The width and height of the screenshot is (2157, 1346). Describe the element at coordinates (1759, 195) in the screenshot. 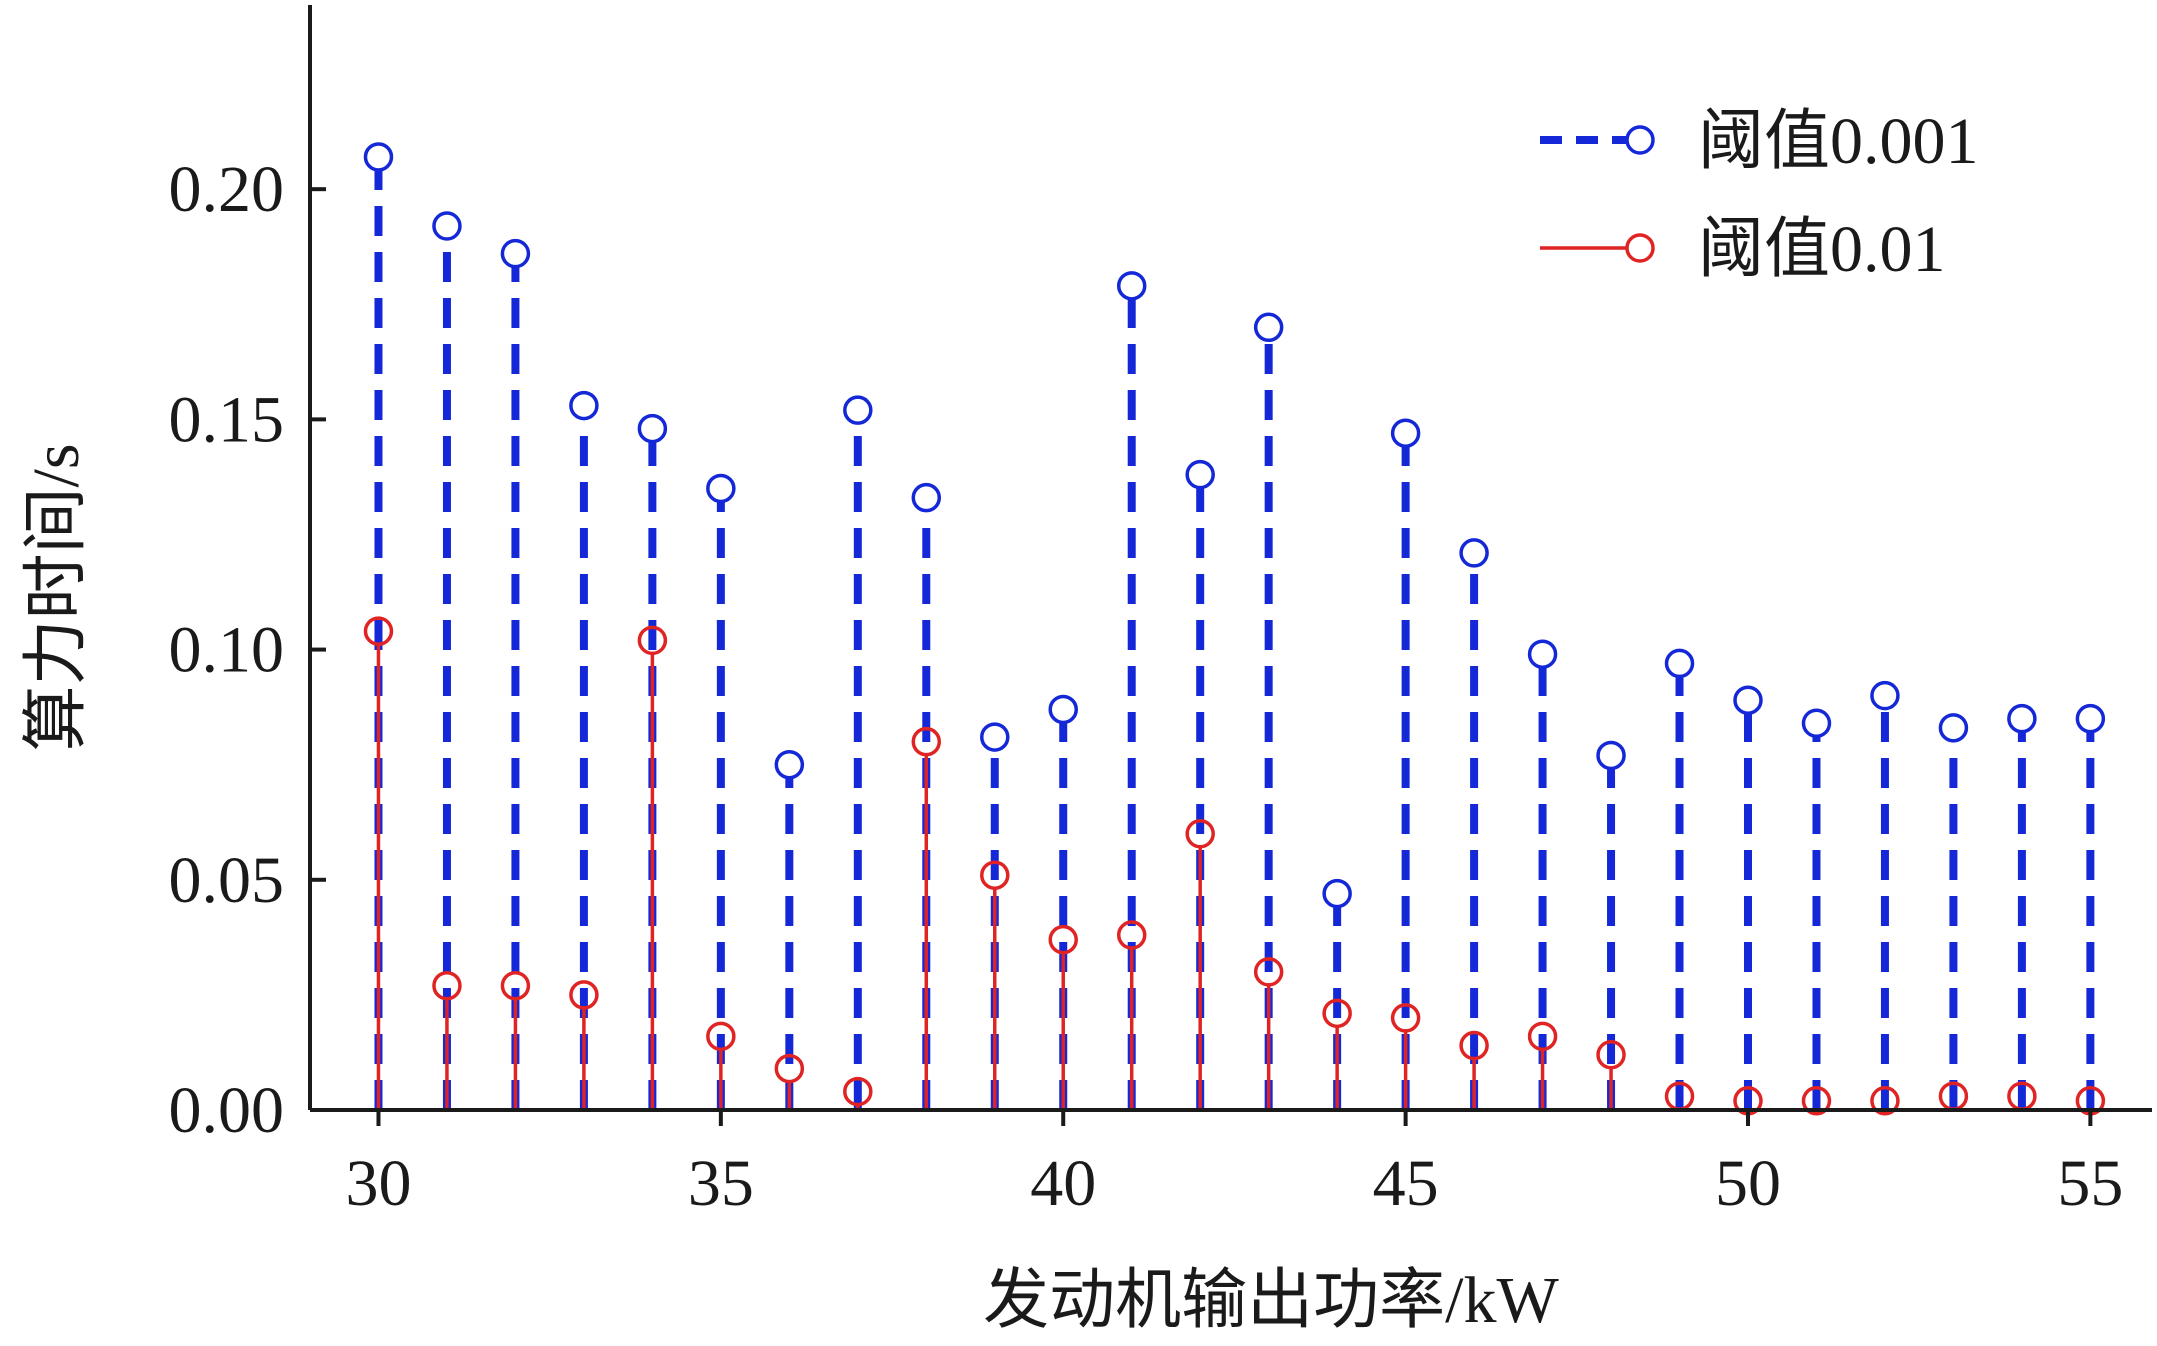

I see `legend: 阈值0.001 阈值0.01` at that location.